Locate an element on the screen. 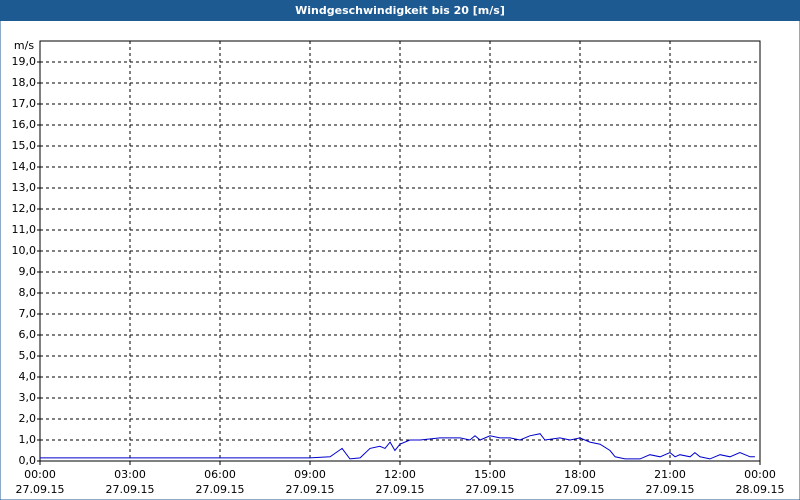 The width and height of the screenshot is (800, 500). title-bar is located at coordinates (400, 10).